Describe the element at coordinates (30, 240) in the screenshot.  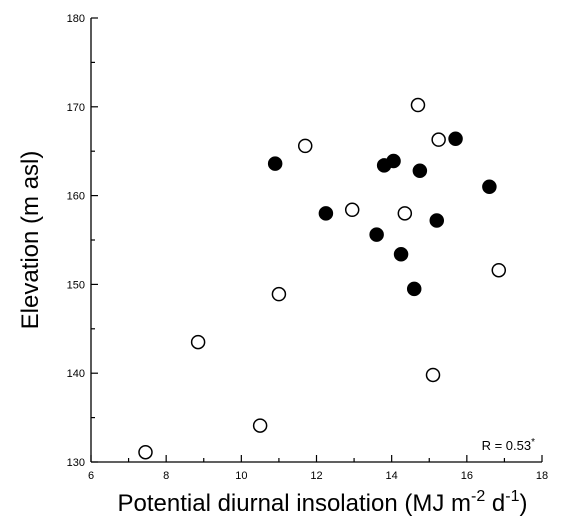
I see `y-axis-title: Elevation (m asl)` at that location.